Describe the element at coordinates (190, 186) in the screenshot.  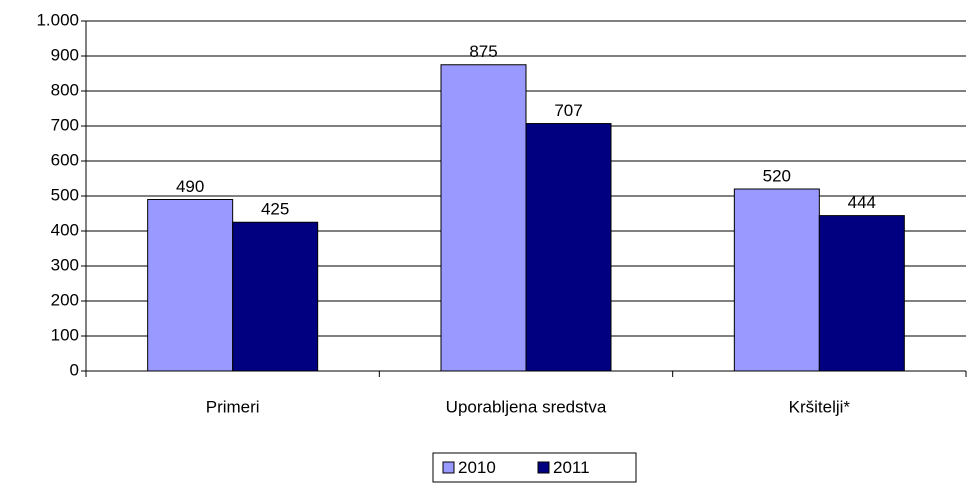
I see `data-label: 490` at that location.